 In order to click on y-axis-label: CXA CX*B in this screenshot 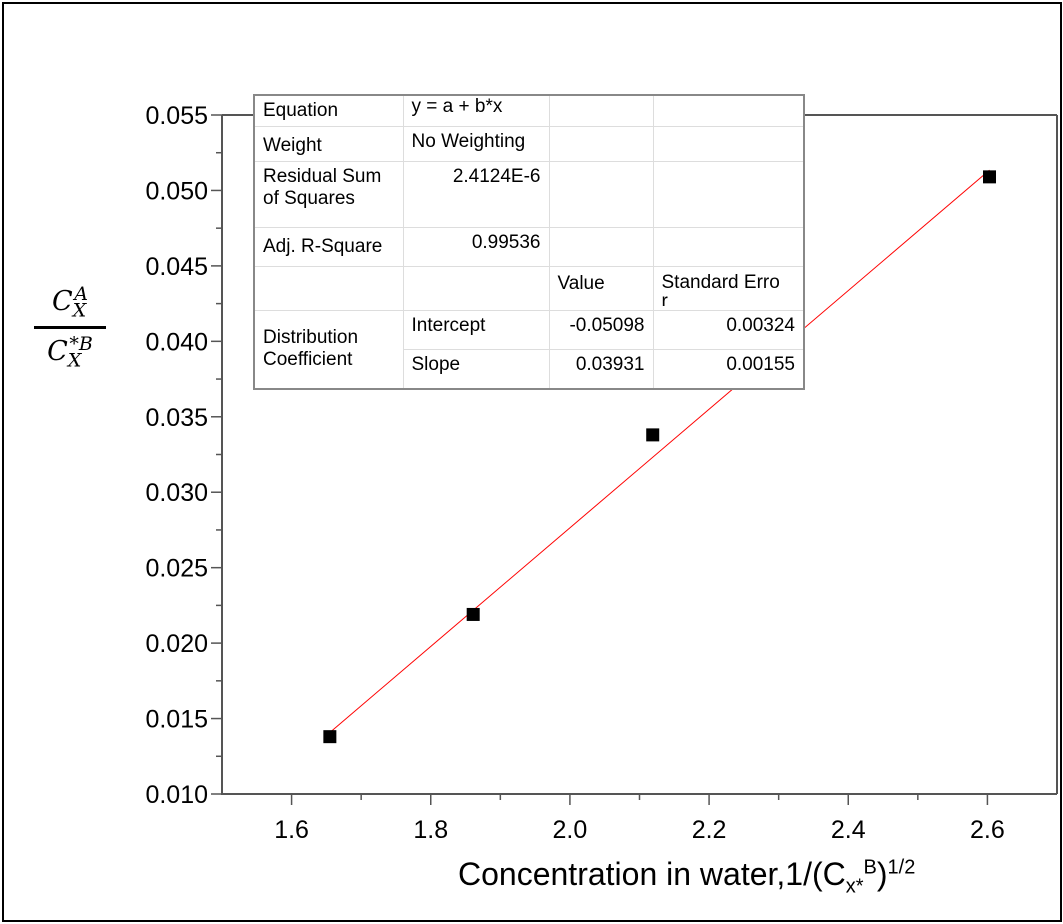, I will do `click(70, 328)`.